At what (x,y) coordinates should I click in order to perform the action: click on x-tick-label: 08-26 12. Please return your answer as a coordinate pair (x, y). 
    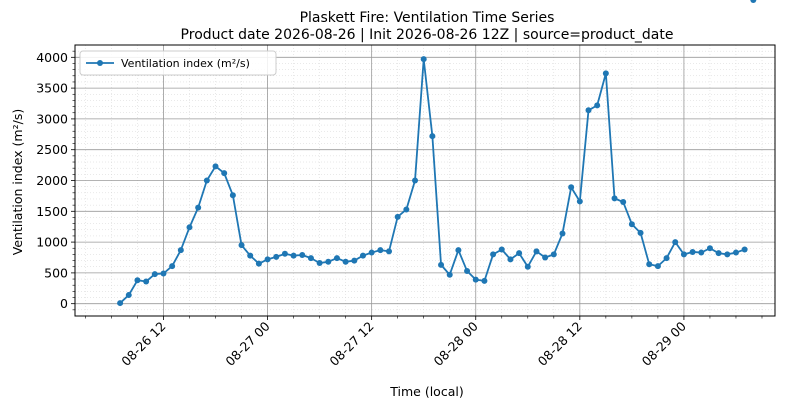
    Looking at the image, I should click on (143, 344).